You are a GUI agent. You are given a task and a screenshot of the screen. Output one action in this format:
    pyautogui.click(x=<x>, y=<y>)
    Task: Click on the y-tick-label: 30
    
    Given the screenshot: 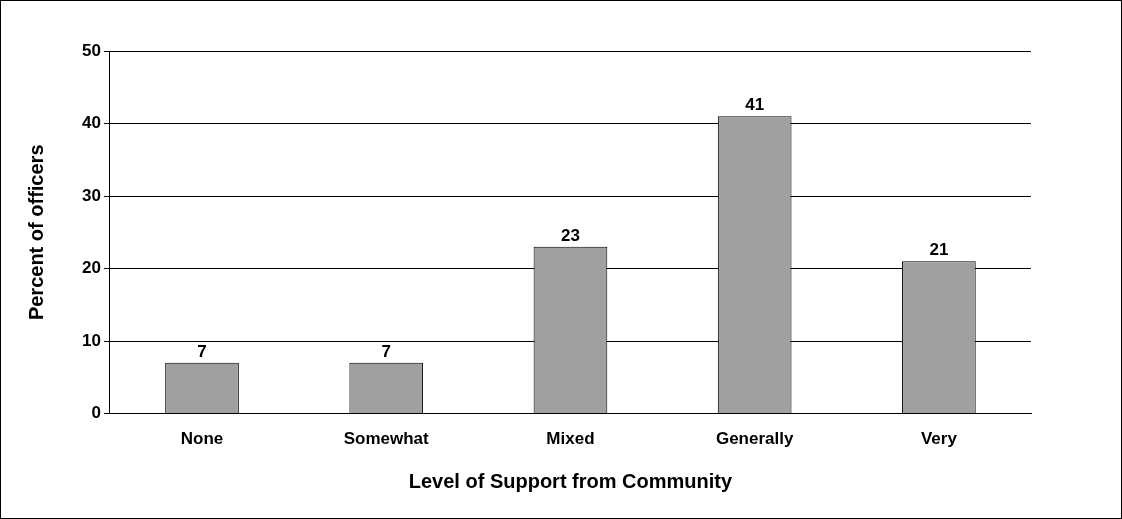 What is the action you would take?
    pyautogui.click(x=91, y=195)
    